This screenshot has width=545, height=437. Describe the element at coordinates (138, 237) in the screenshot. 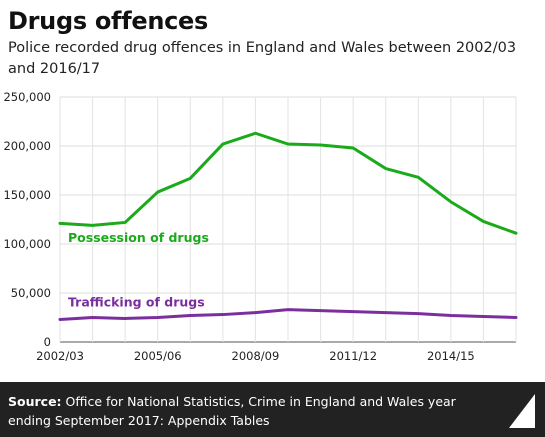

I see `series-label-possession: Possession of drugs` at that location.